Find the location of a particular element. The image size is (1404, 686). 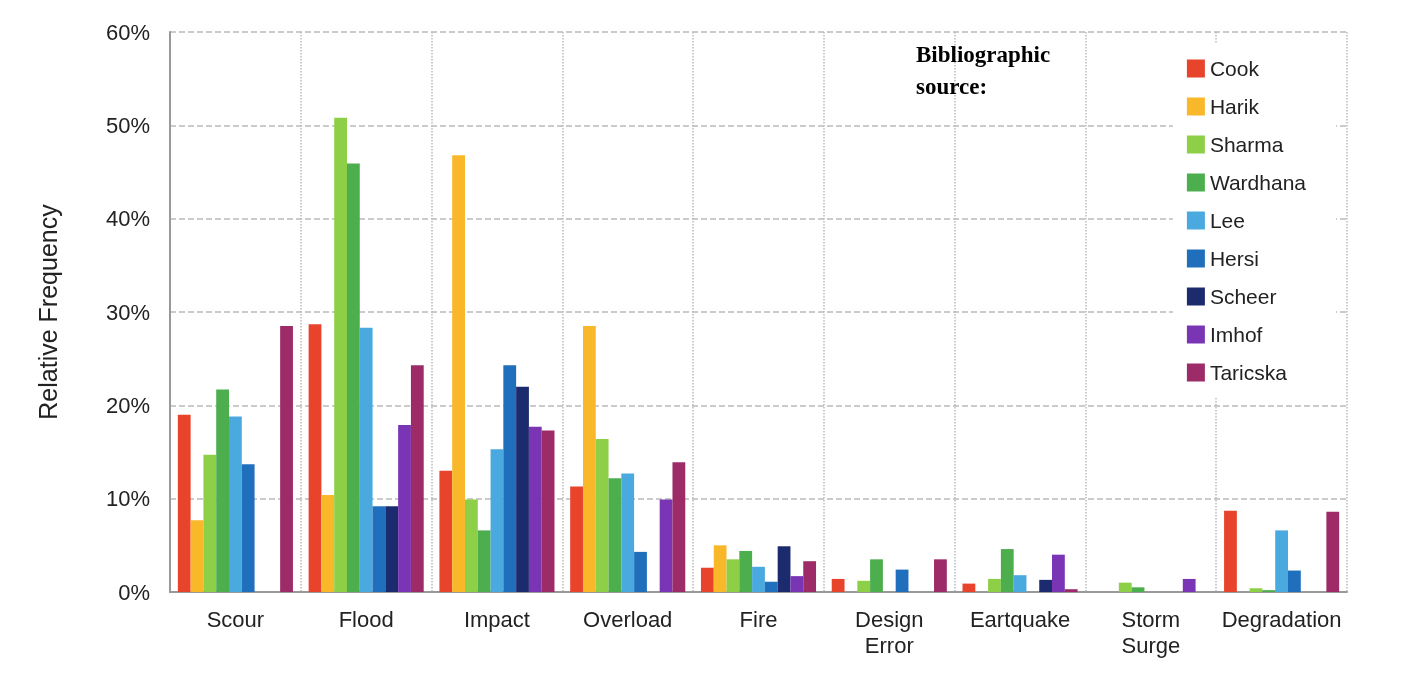

y-tick-label: 20% is located at coordinates (127, 405).